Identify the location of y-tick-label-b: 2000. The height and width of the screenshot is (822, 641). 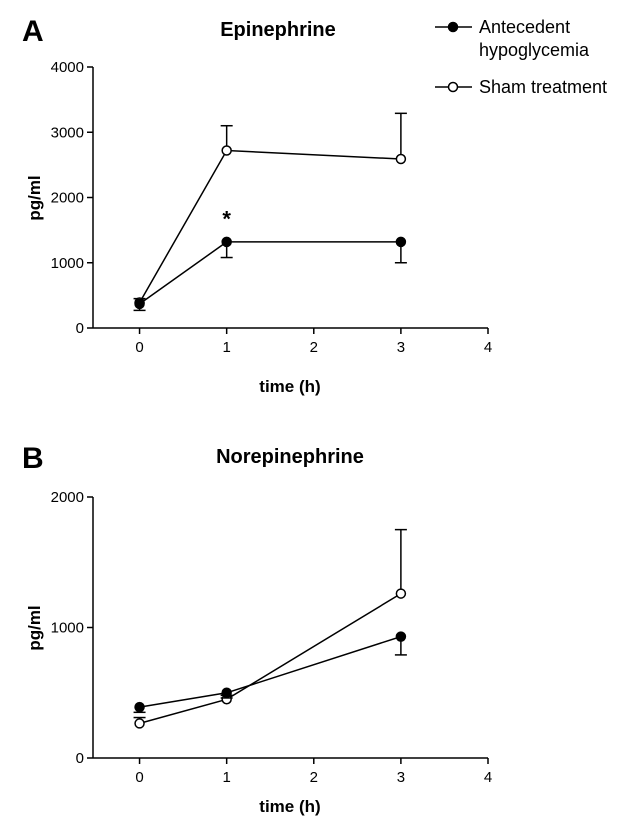
(67, 497).